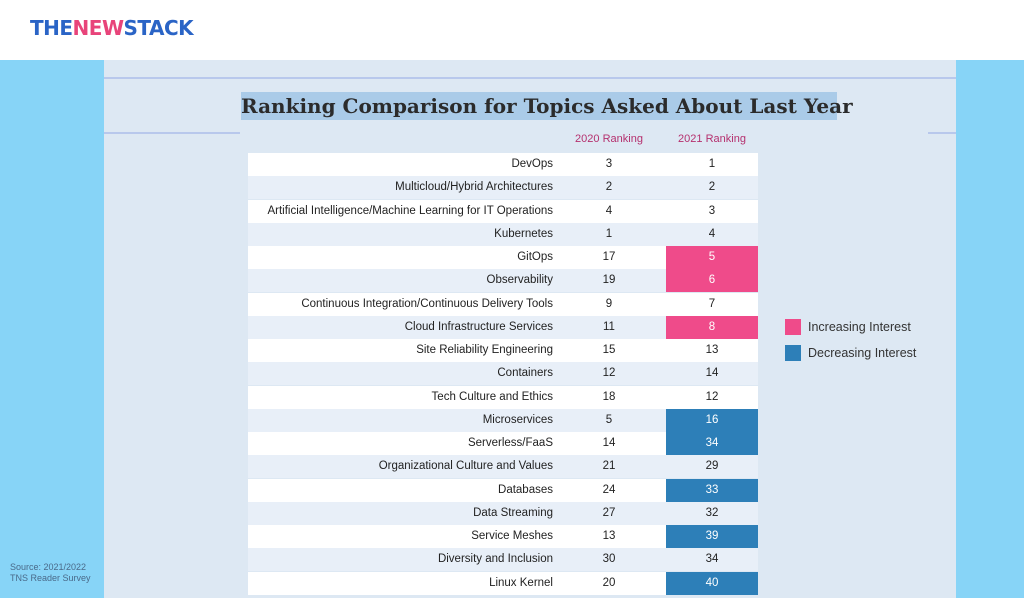  Describe the element at coordinates (712, 512) in the screenshot. I see `rank-2021-cell: 32` at that location.